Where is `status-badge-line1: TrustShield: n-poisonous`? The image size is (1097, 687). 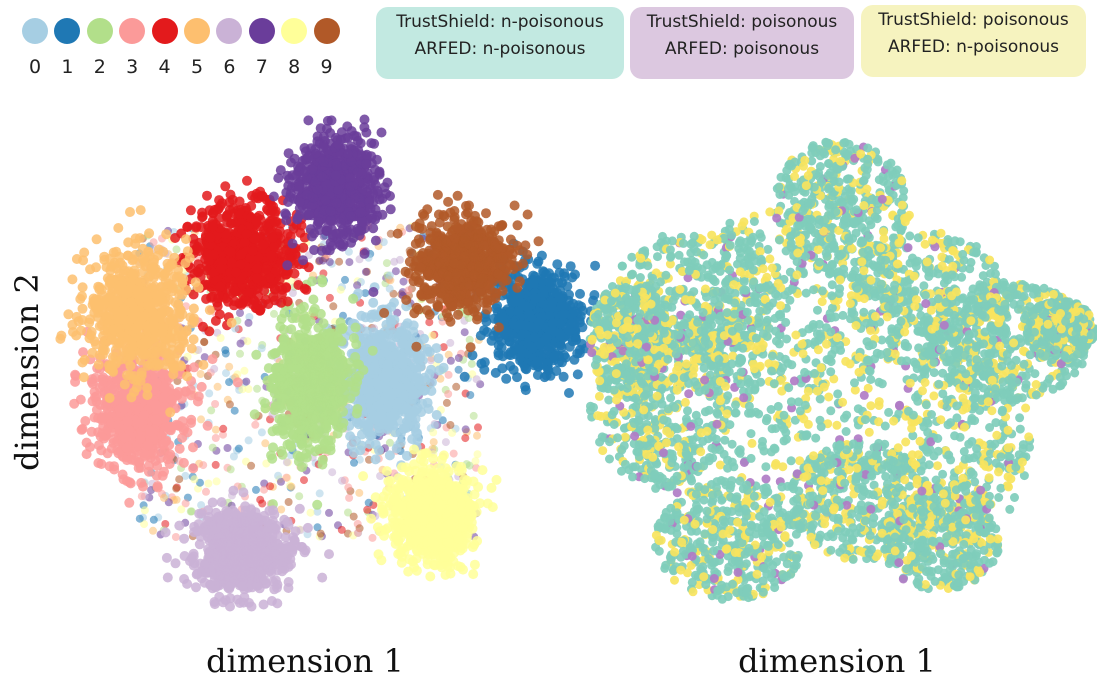 status-badge-line1: TrustShield: n-poisonous is located at coordinates (500, 22).